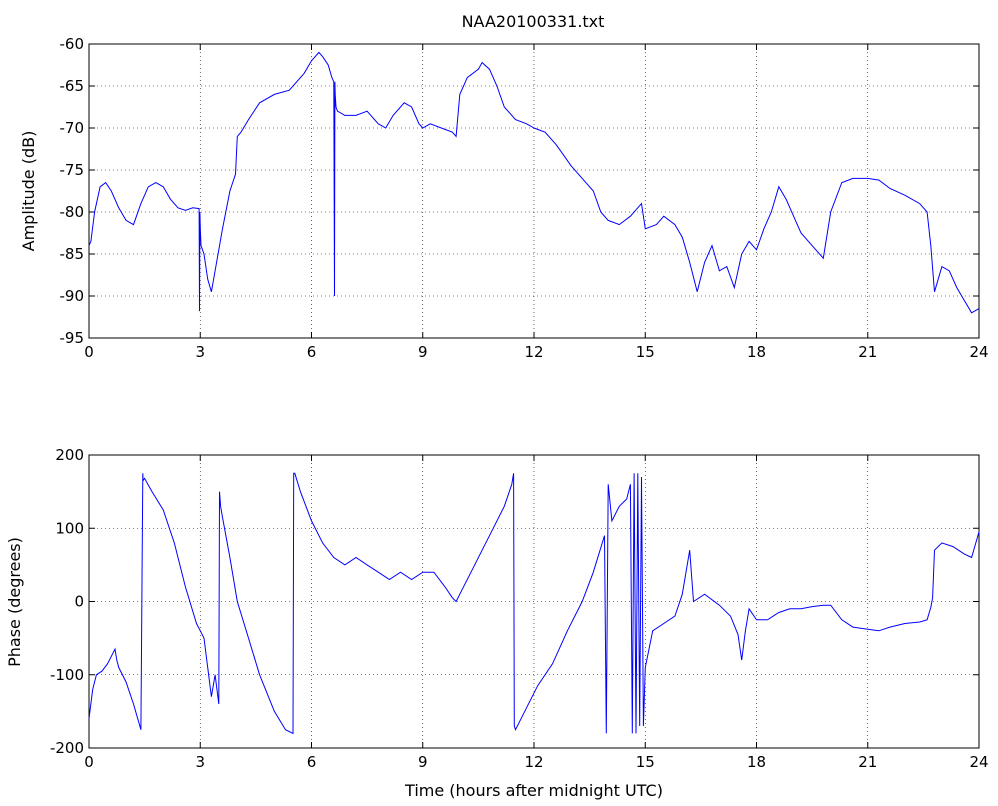 This screenshot has height=806, width=998. What do you see at coordinates (200, 762) in the screenshot?
I see `phase-xtick-label: 3` at bounding box center [200, 762].